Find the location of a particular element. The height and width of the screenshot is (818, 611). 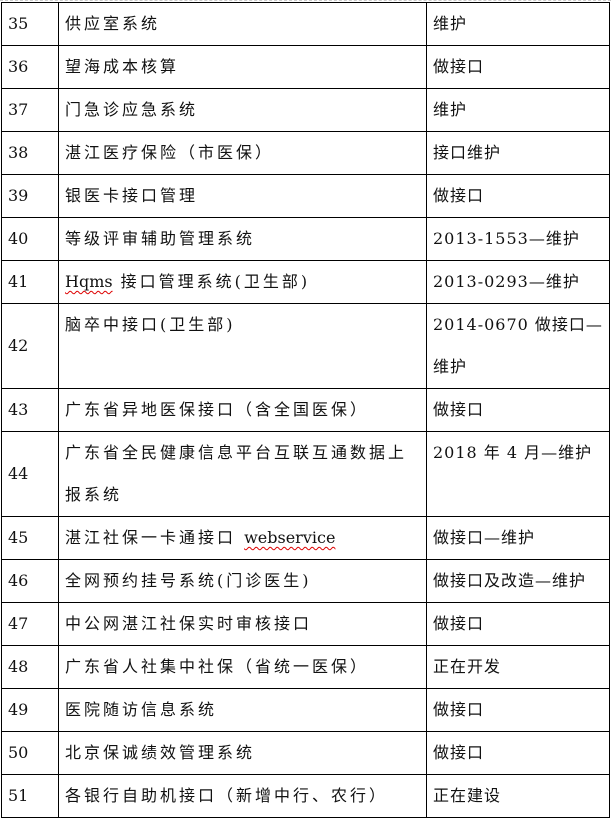

table-row: 46 全网预约挂号系统(门诊医生) 做接口及改造—维护 is located at coordinates (305, 581).